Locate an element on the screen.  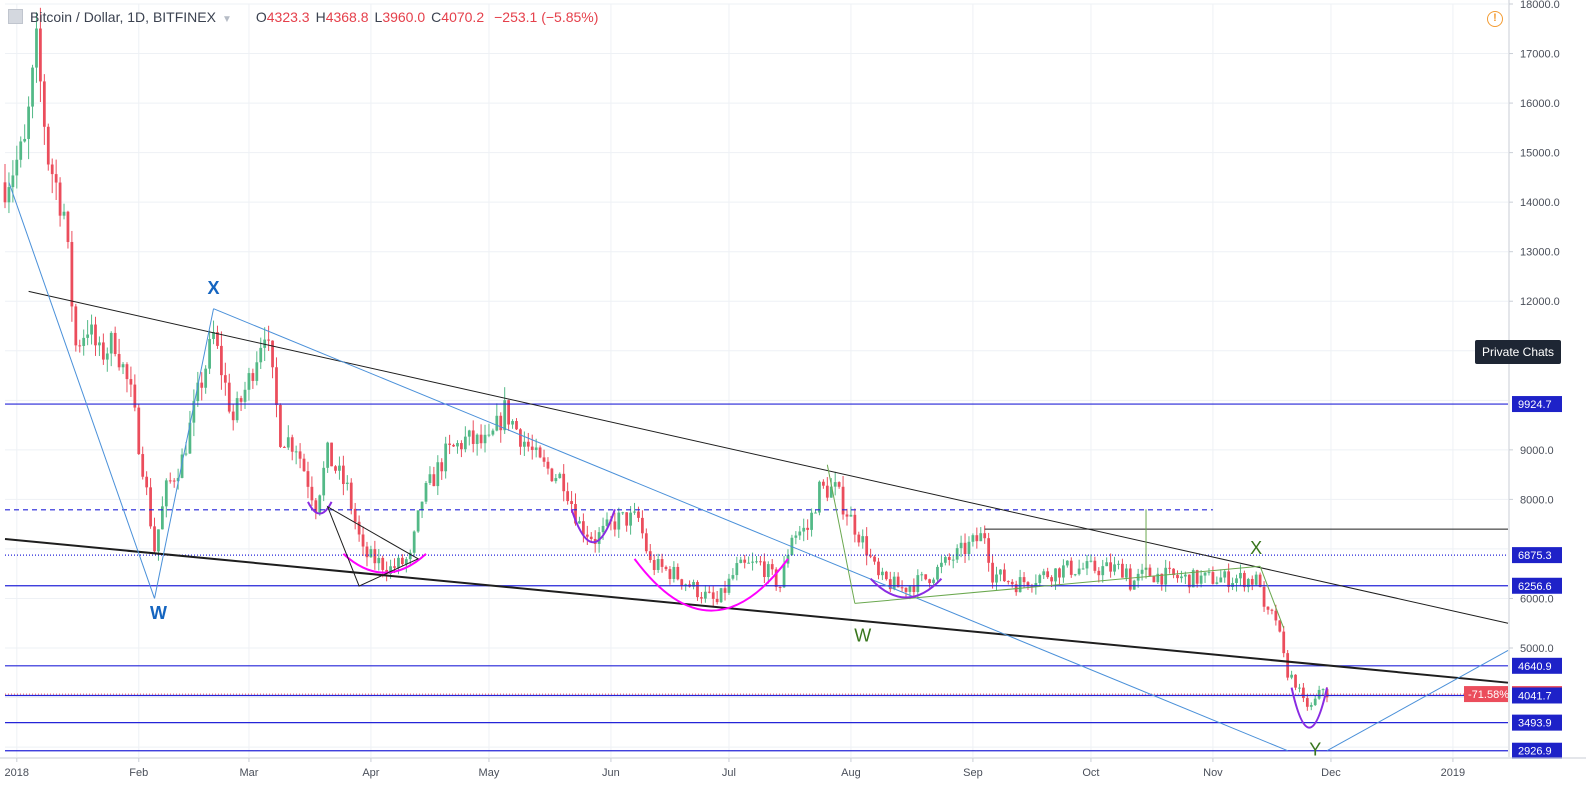
symbol-title: Bitcoin / Dollar, 1D, BITFINEX is located at coordinates (123, 17).